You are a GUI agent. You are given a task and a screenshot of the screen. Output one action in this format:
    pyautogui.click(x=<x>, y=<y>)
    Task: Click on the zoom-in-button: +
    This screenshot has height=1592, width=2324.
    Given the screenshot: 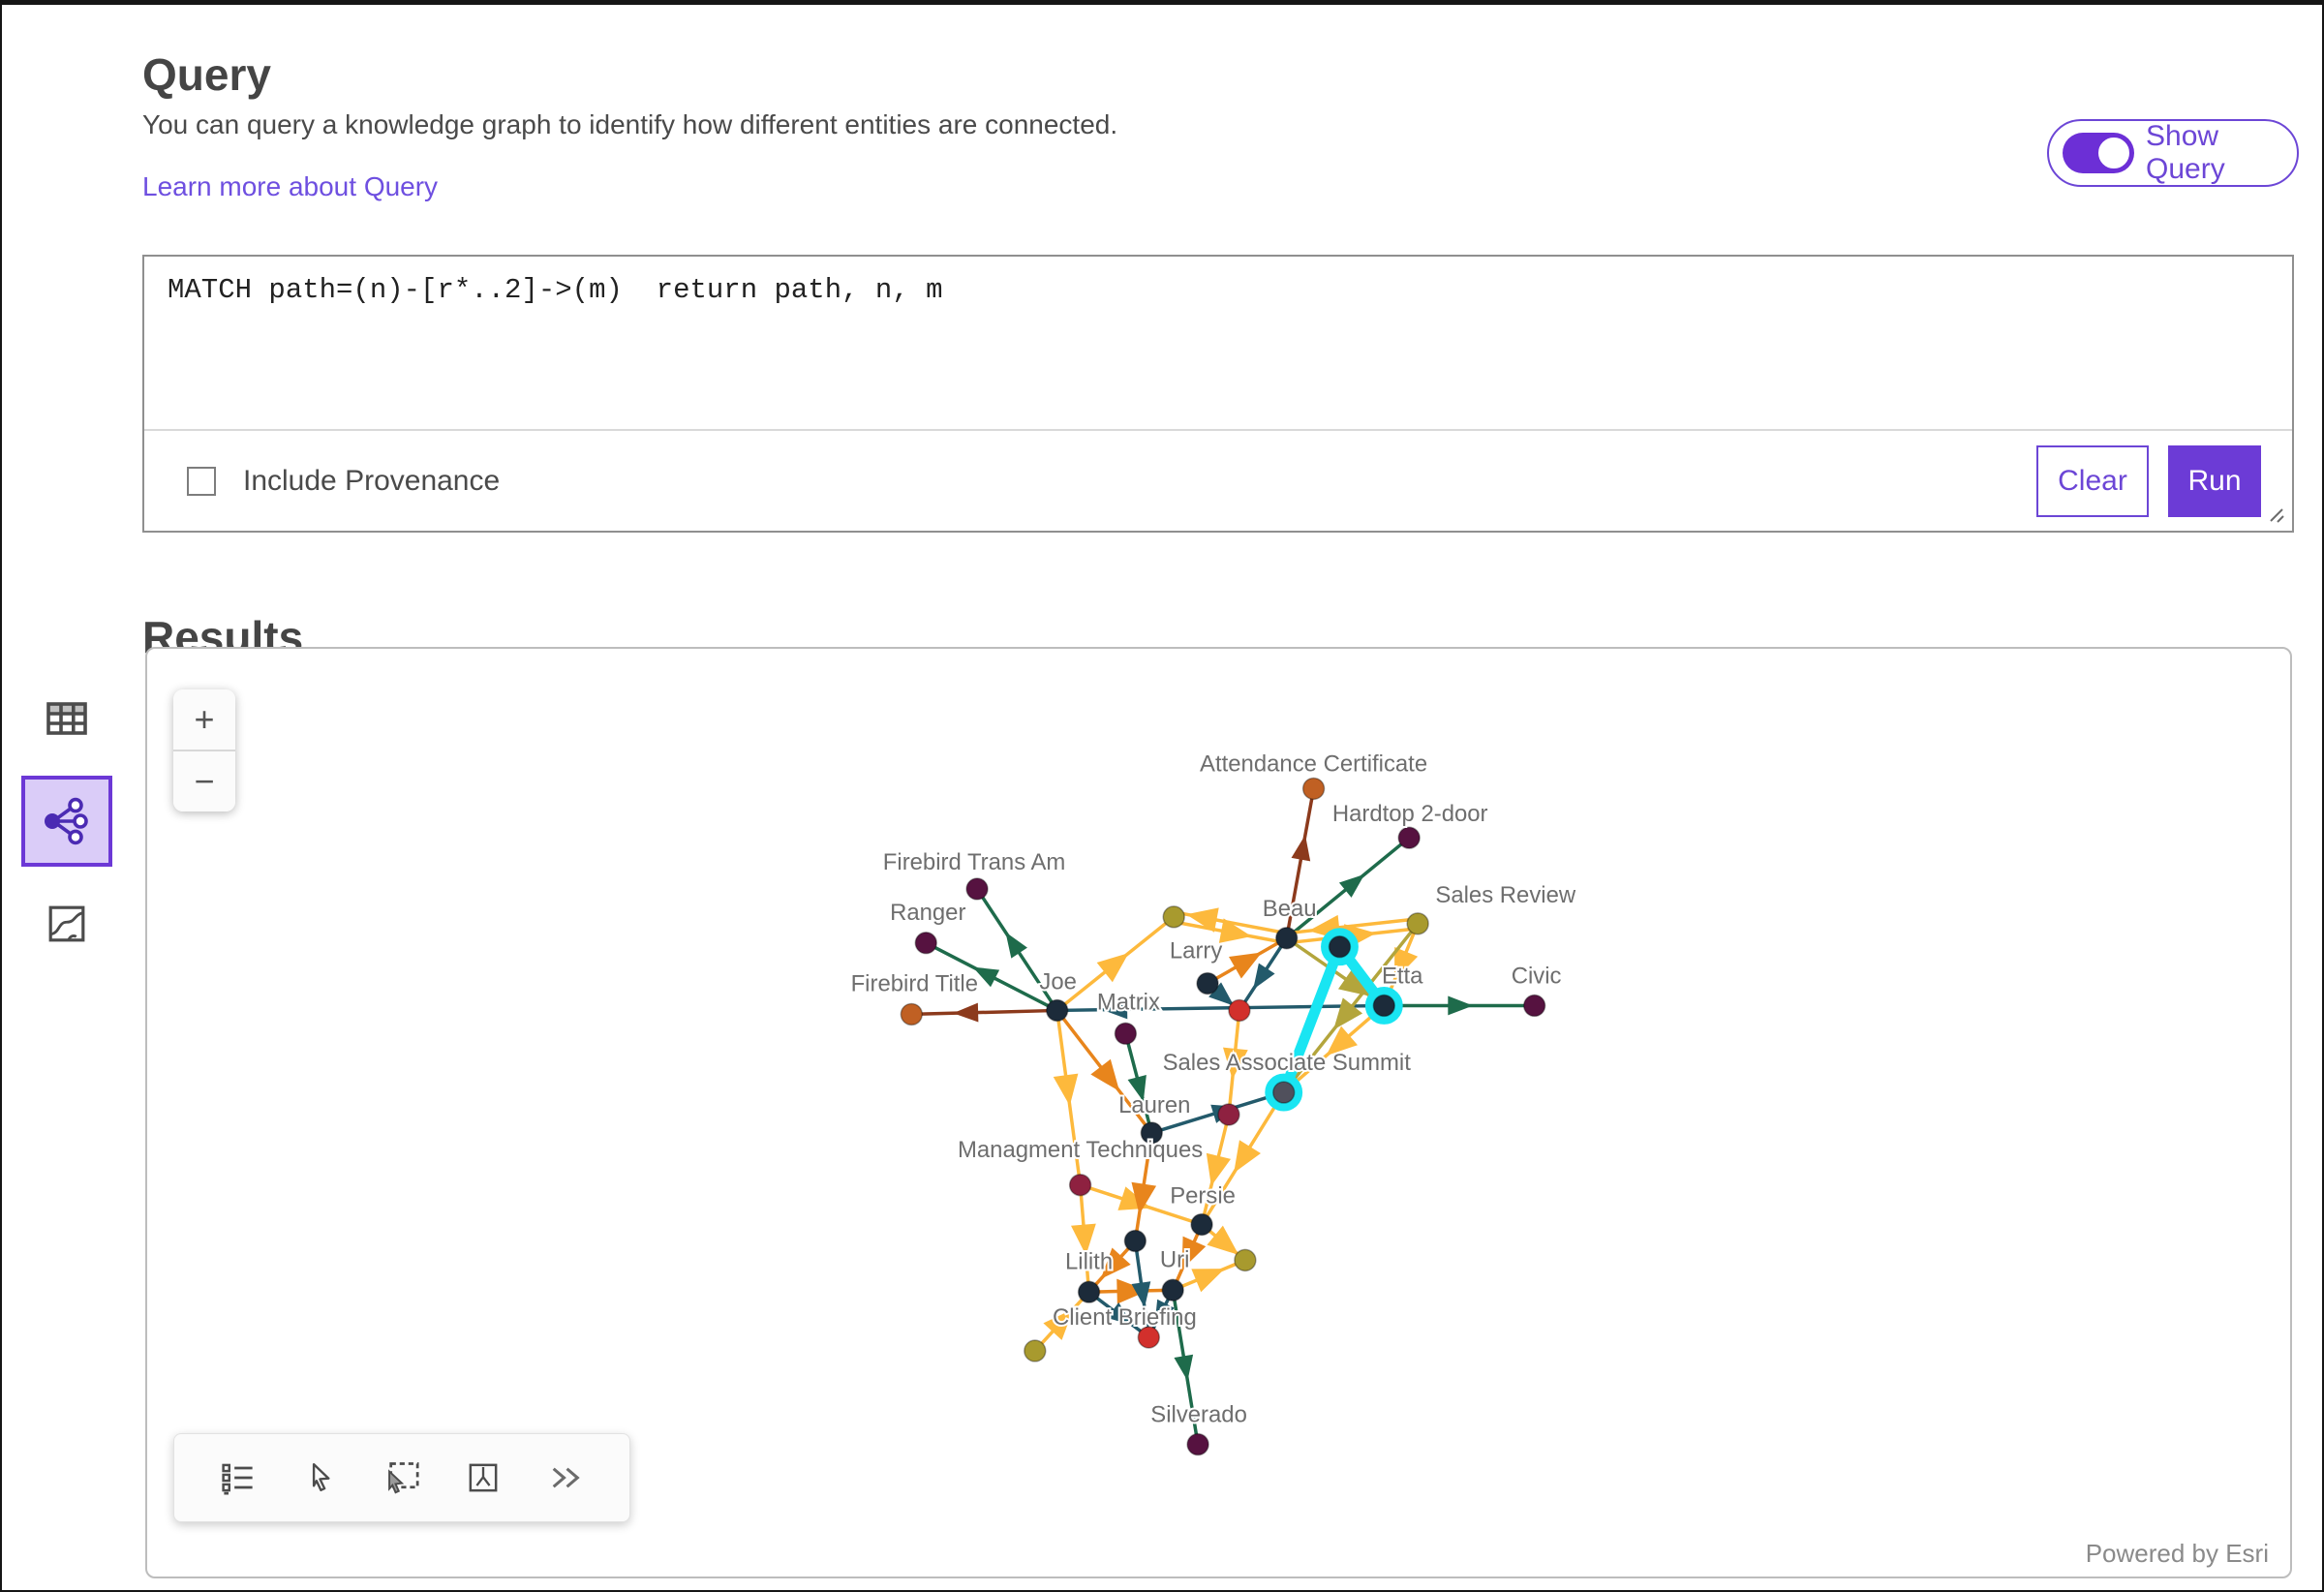 What is the action you would take?
    pyautogui.click(x=204, y=720)
    